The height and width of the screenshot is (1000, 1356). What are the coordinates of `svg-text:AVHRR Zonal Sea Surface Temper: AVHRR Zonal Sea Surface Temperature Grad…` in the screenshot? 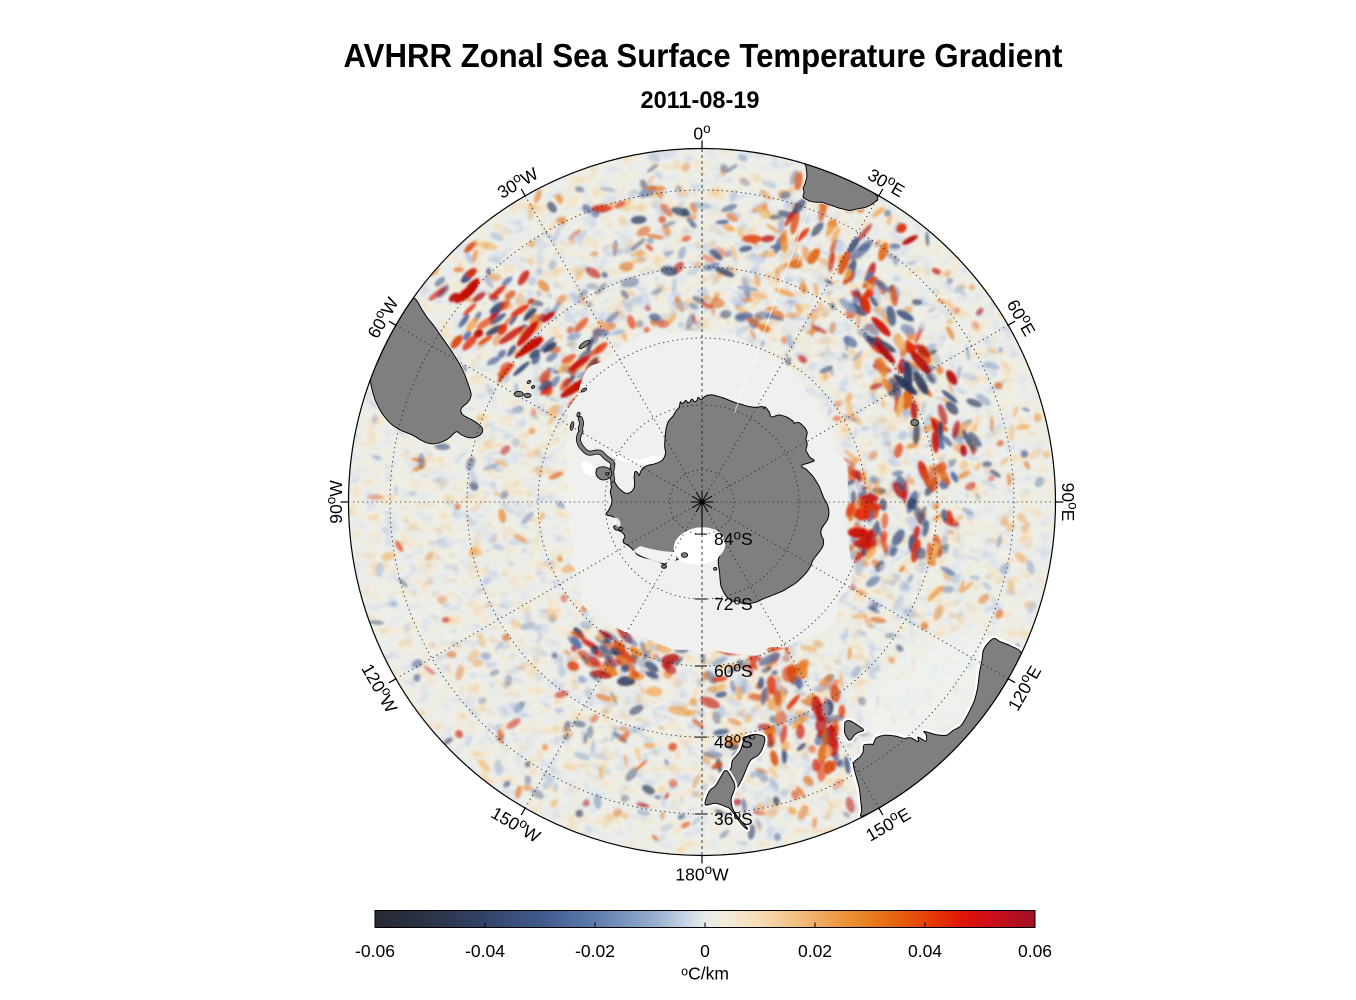 It's located at (703, 55).